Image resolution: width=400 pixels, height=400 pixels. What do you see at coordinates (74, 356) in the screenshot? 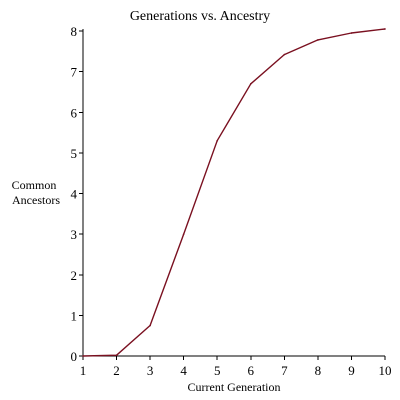
I see `y-tick-label: 0` at bounding box center [74, 356].